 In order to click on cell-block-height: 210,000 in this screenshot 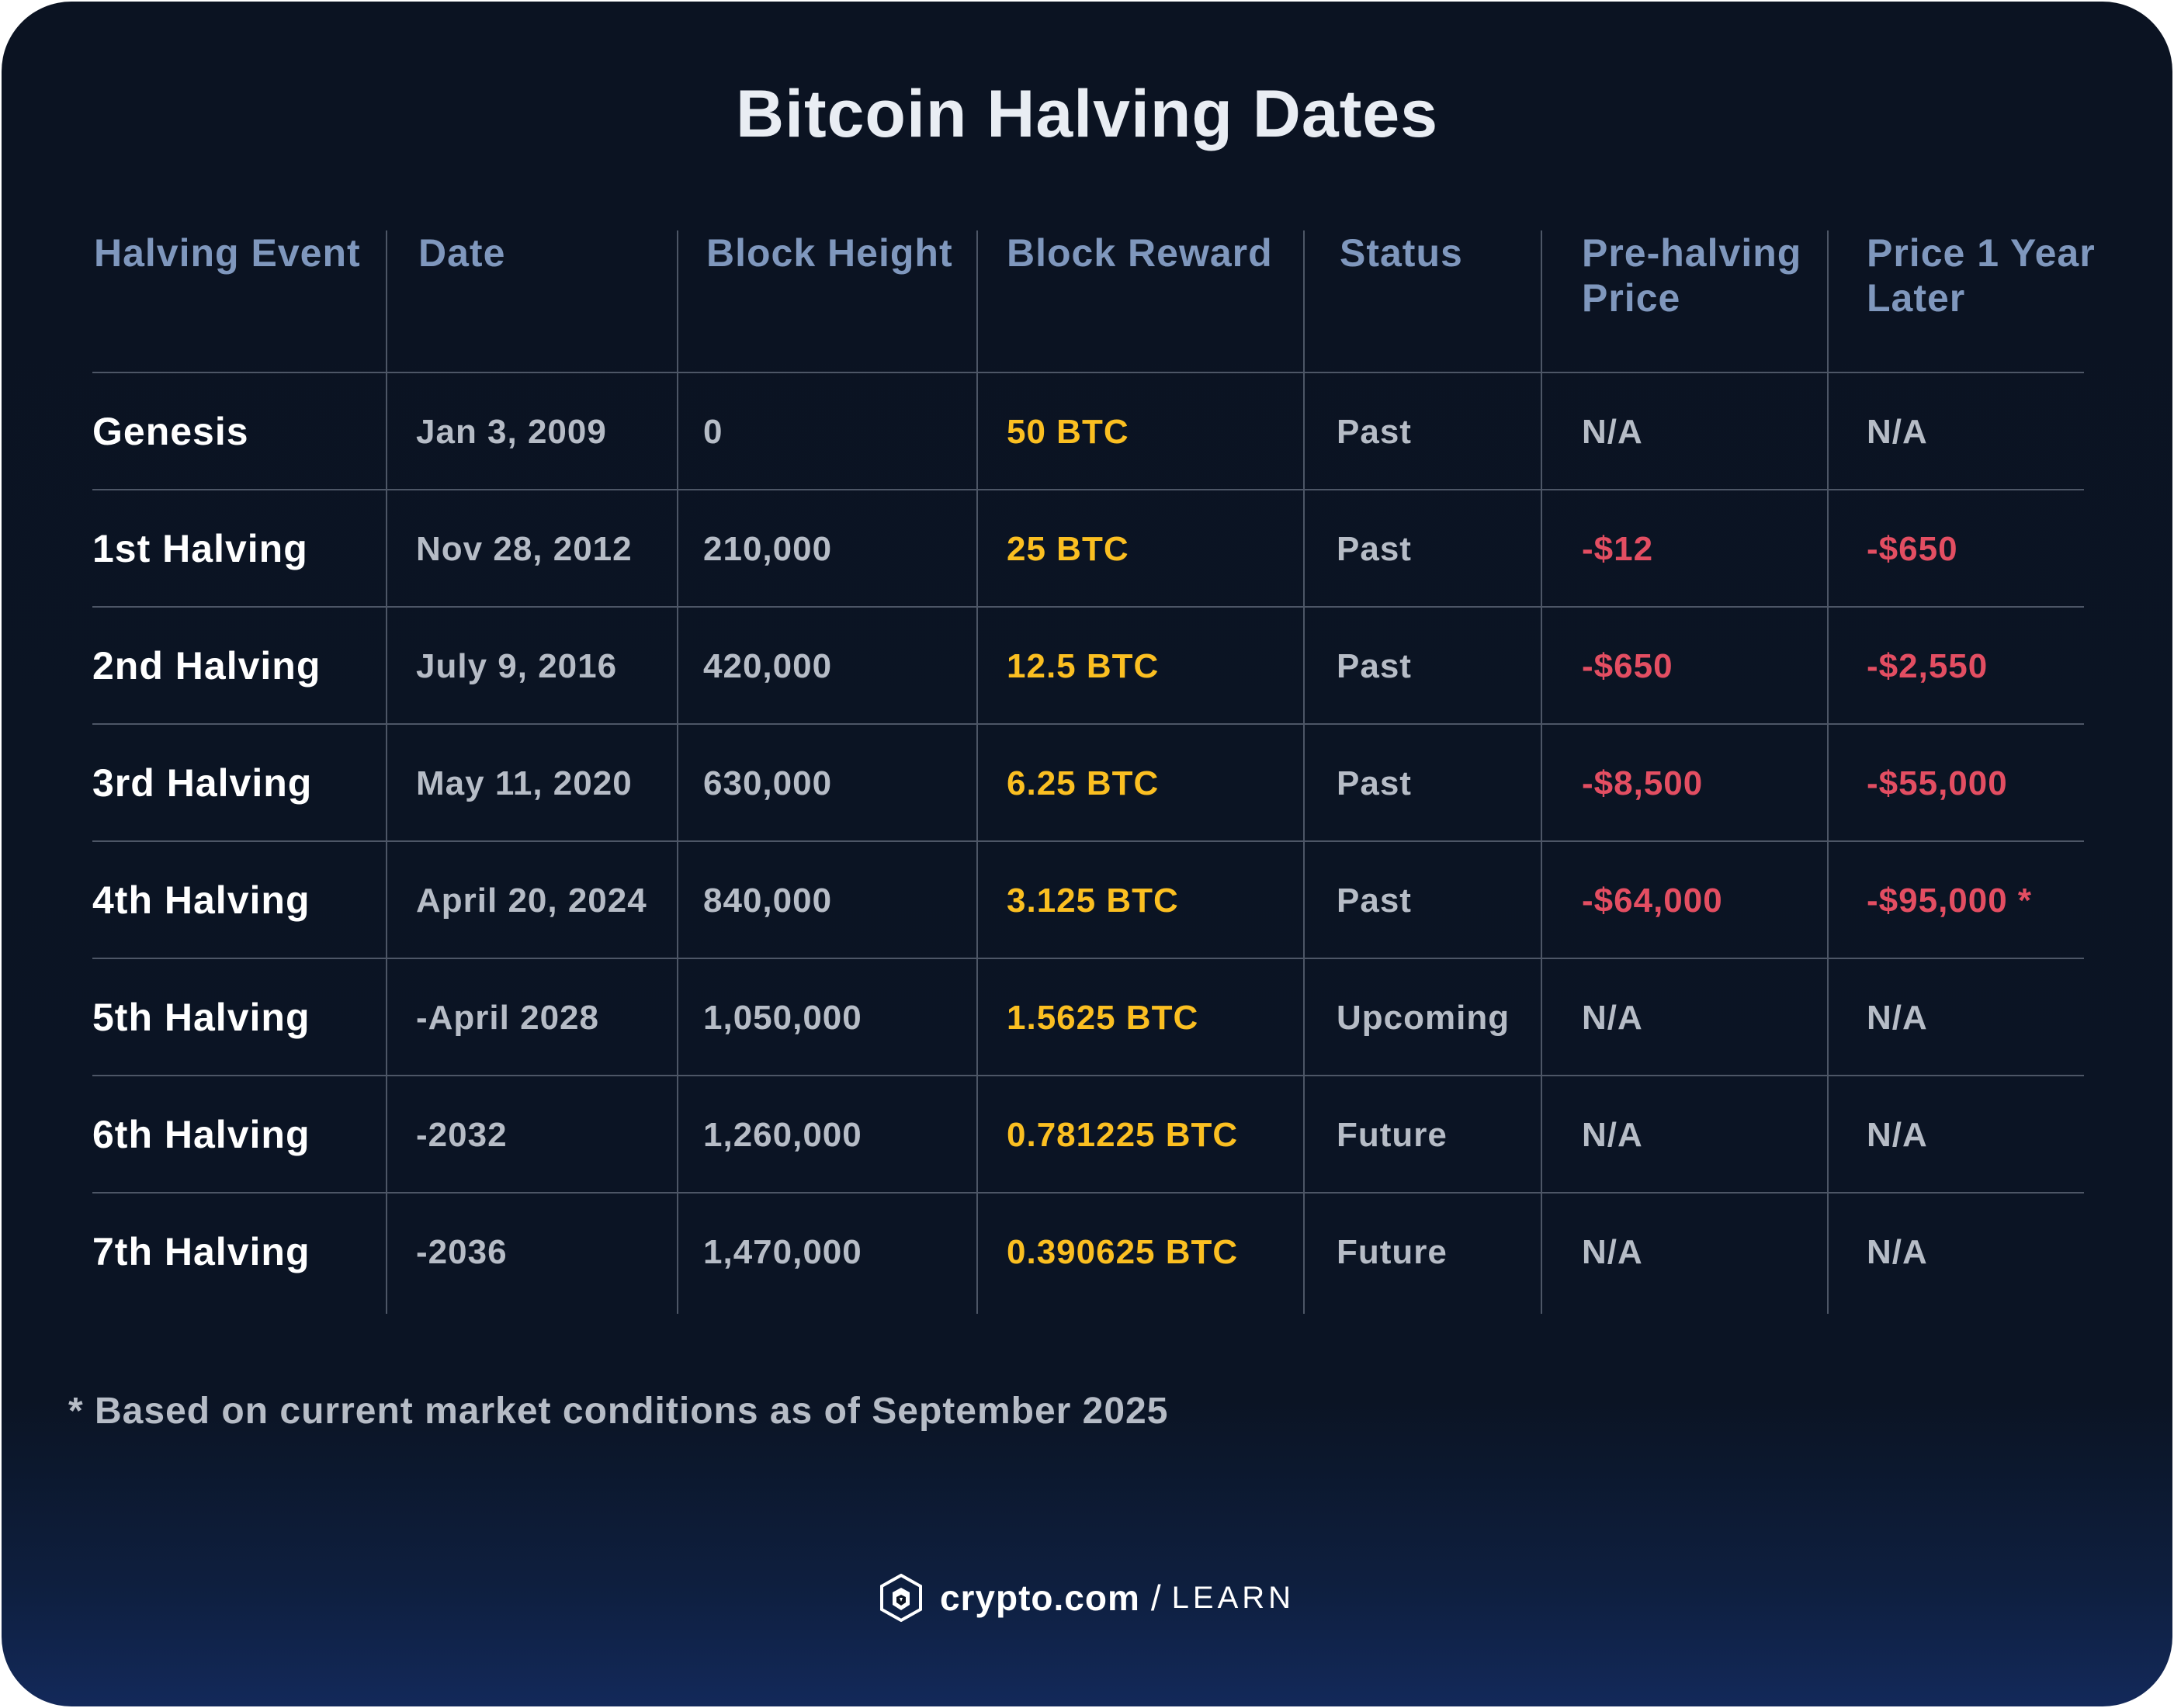, I will do `click(768, 549)`.